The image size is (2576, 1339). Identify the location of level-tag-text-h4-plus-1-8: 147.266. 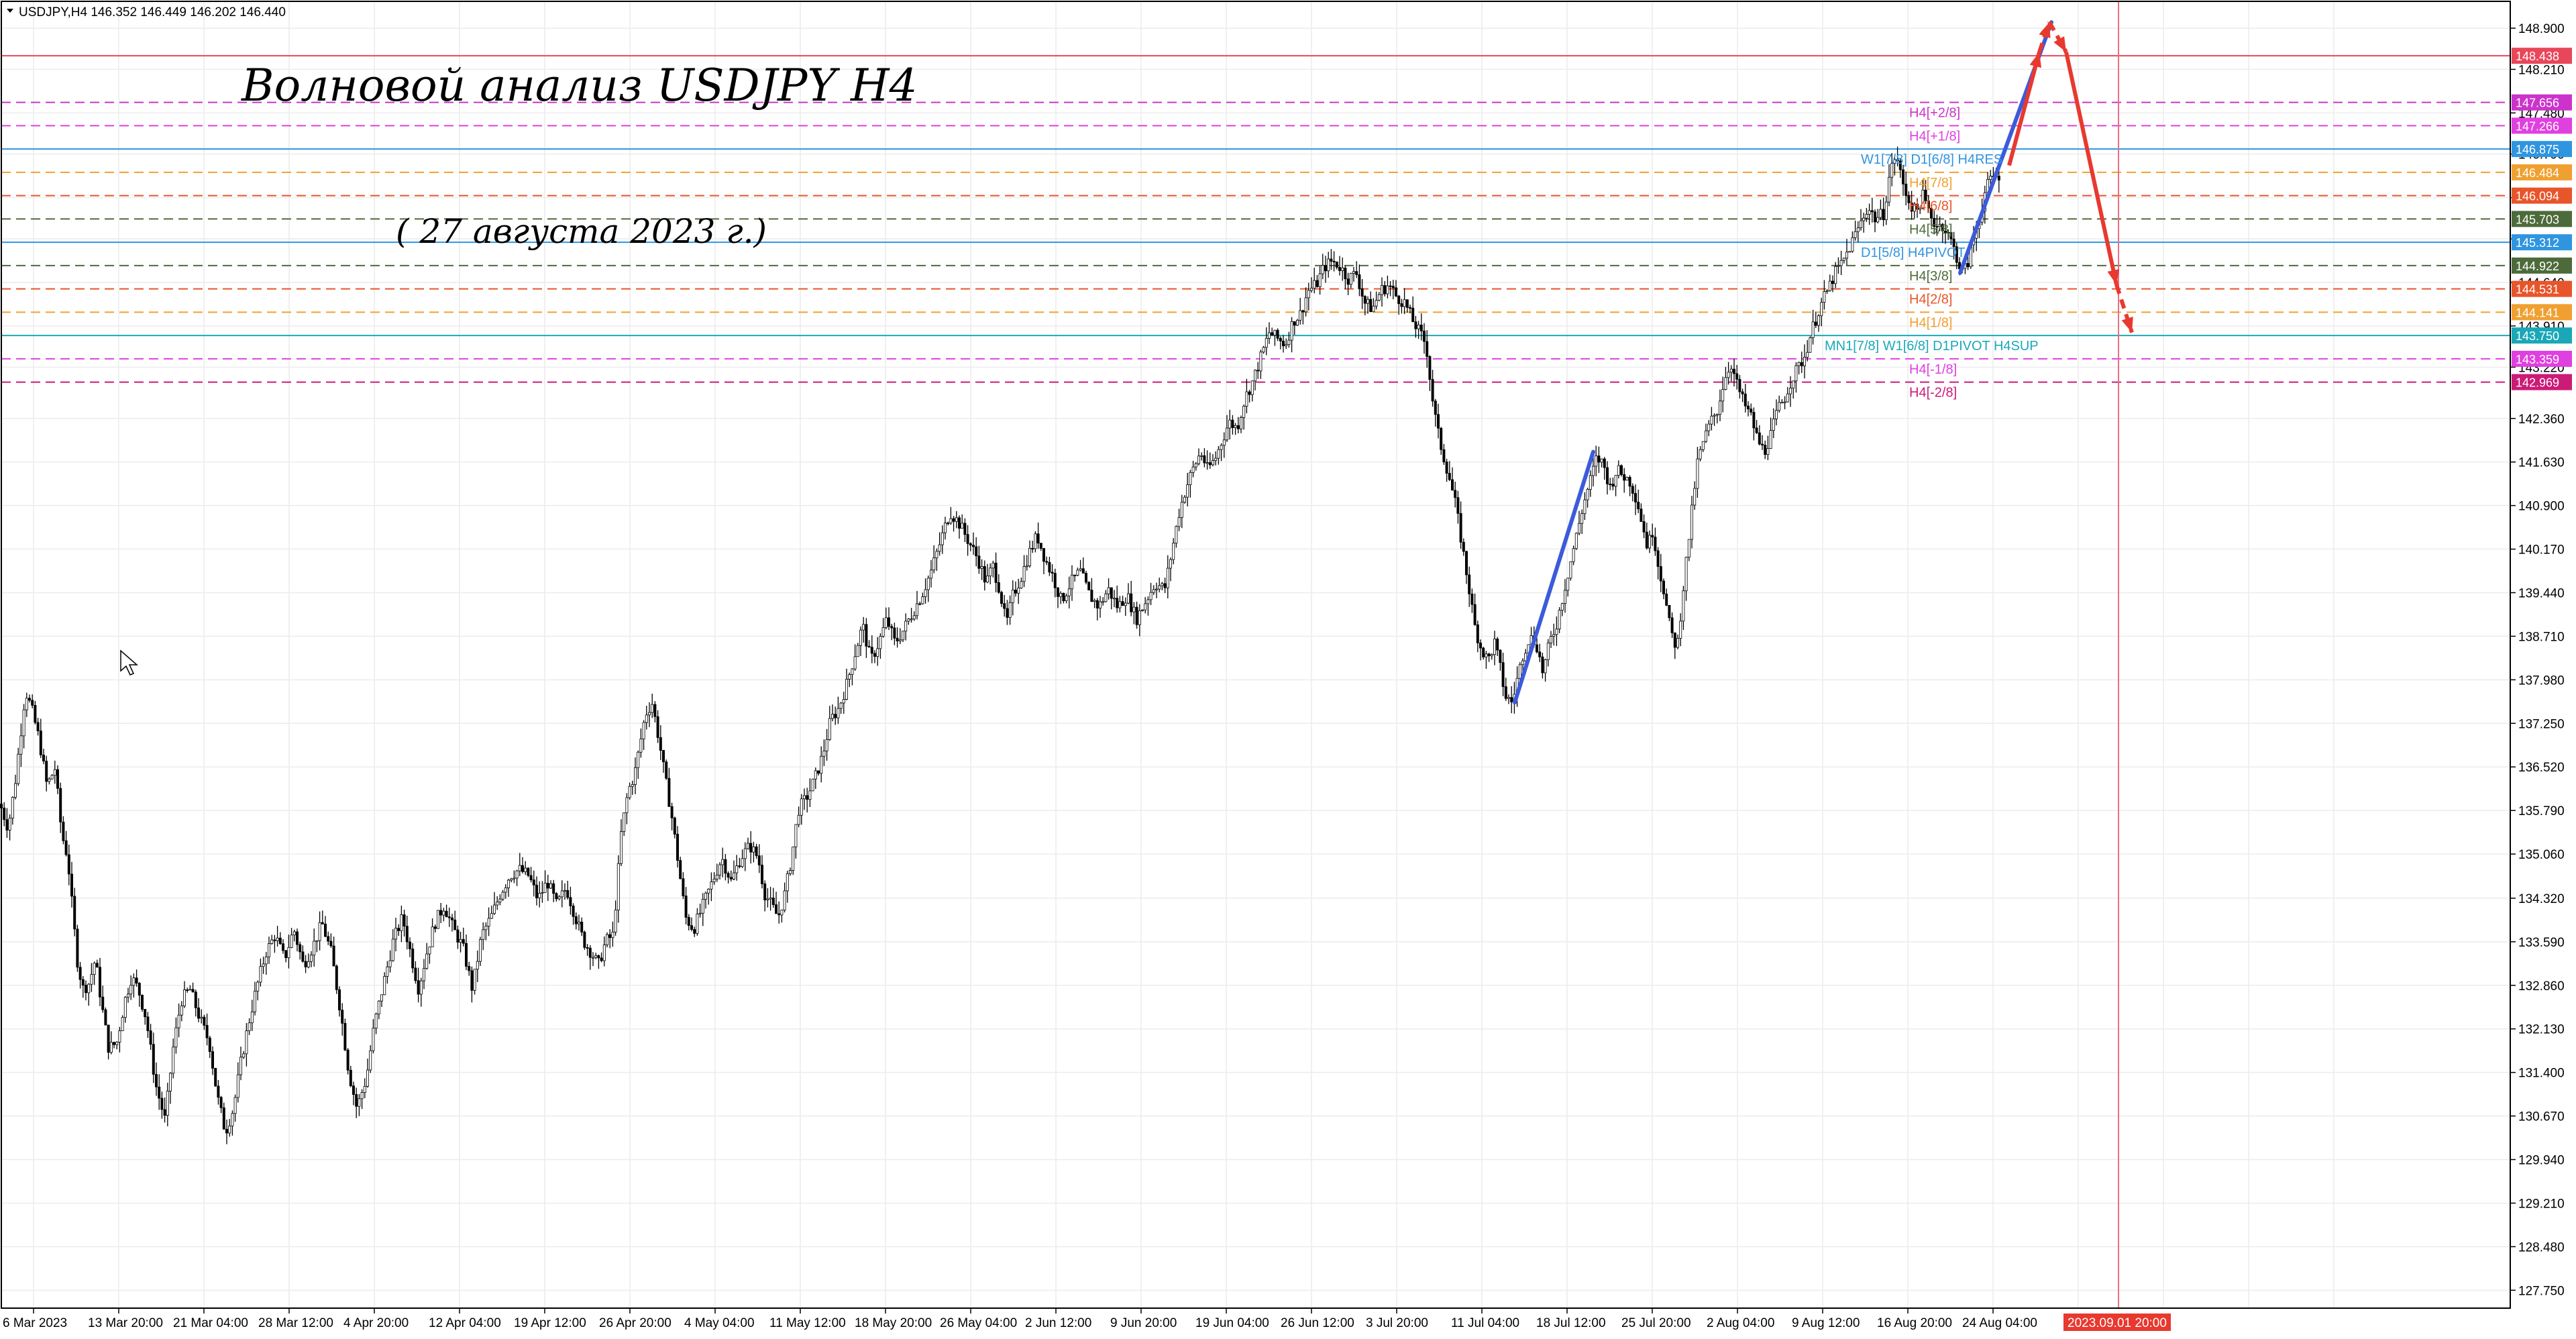
(2537, 126).